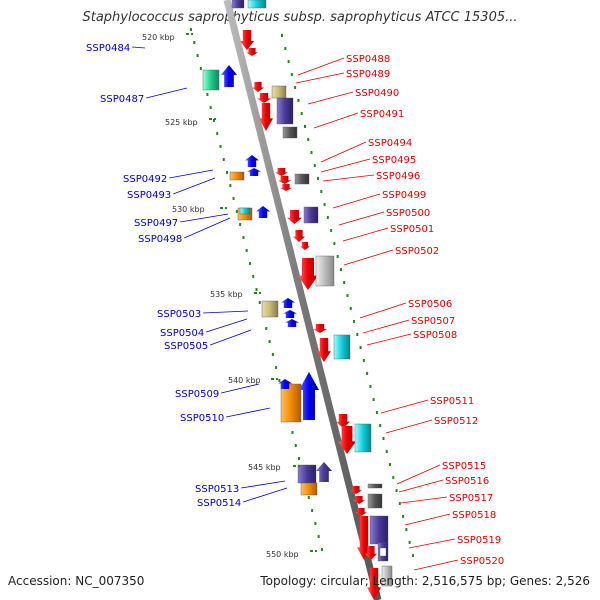 This screenshot has width=600, height=600. What do you see at coordinates (479, 540) in the screenshot?
I see `gene-label: SSP0519` at bounding box center [479, 540].